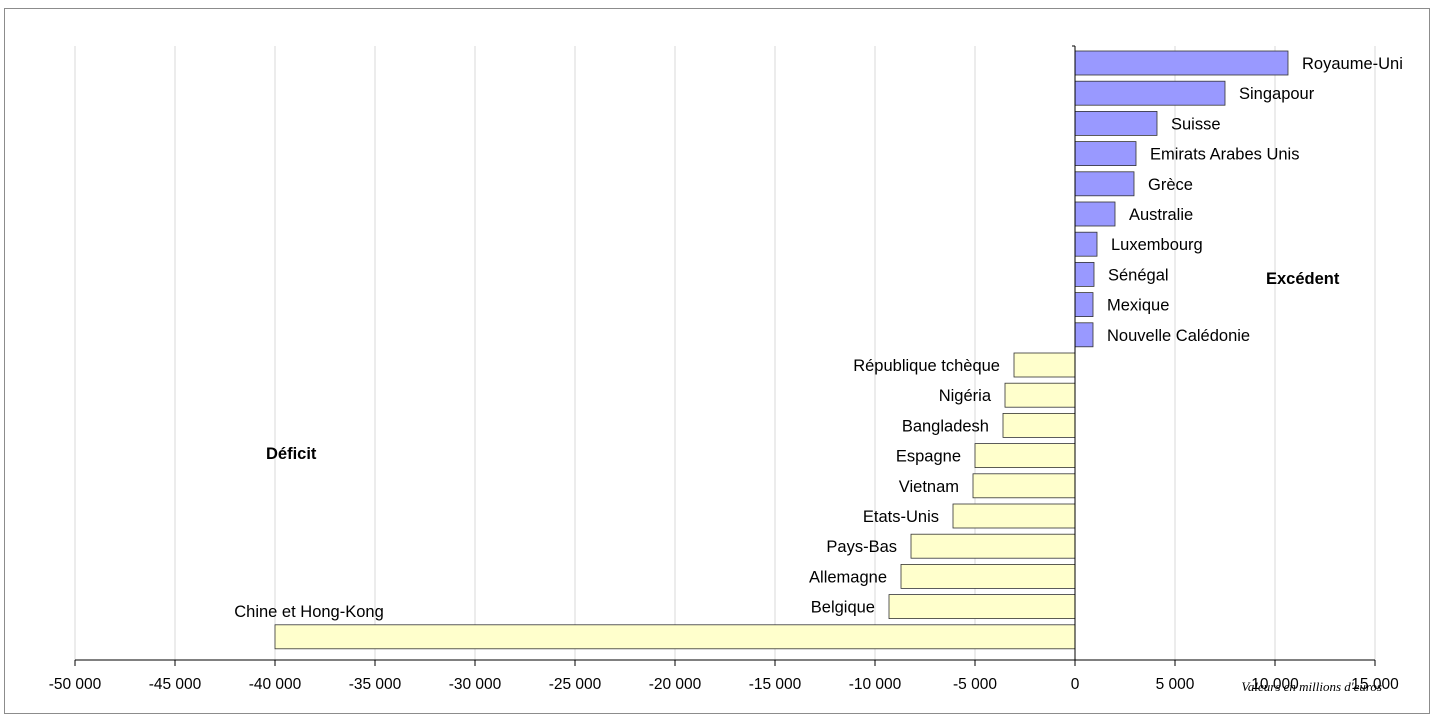  I want to click on bar-nouvelle-cal-donie, so click(1084, 335).